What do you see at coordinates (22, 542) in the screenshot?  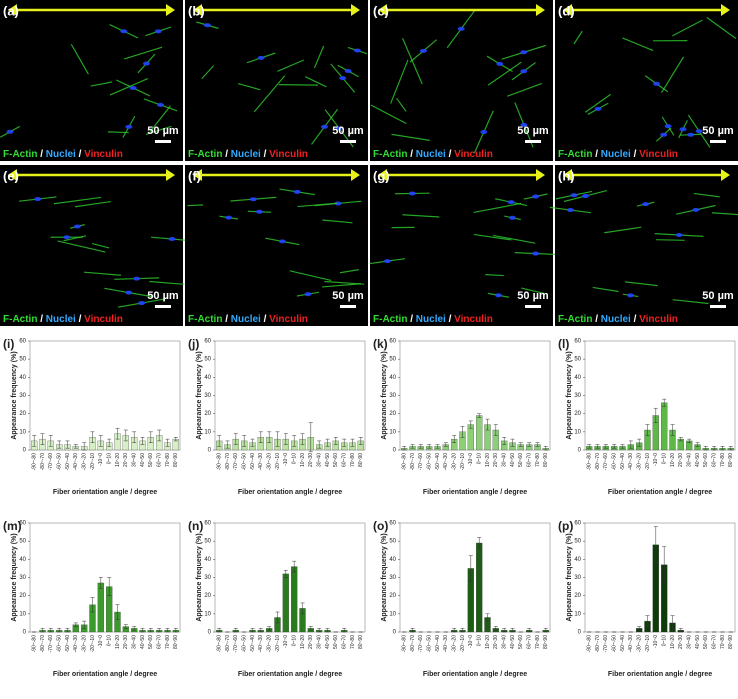 I see `y-tick-label: 50` at bounding box center [22, 542].